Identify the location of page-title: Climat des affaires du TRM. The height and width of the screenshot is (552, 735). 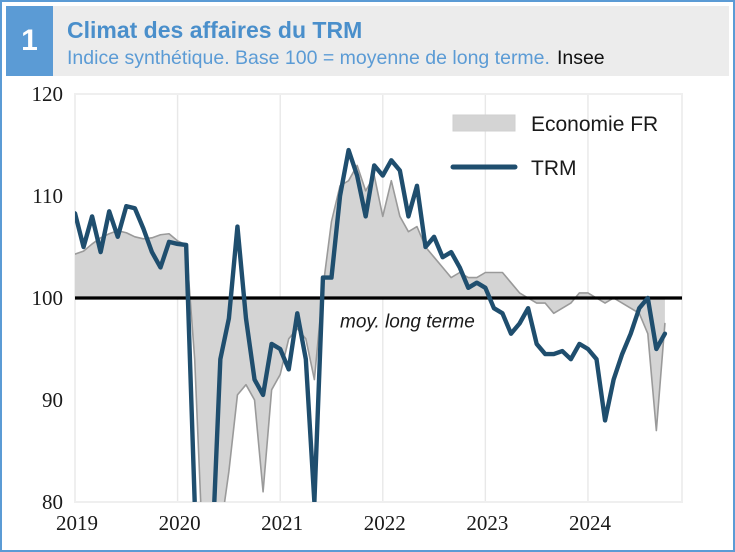
(215, 30).